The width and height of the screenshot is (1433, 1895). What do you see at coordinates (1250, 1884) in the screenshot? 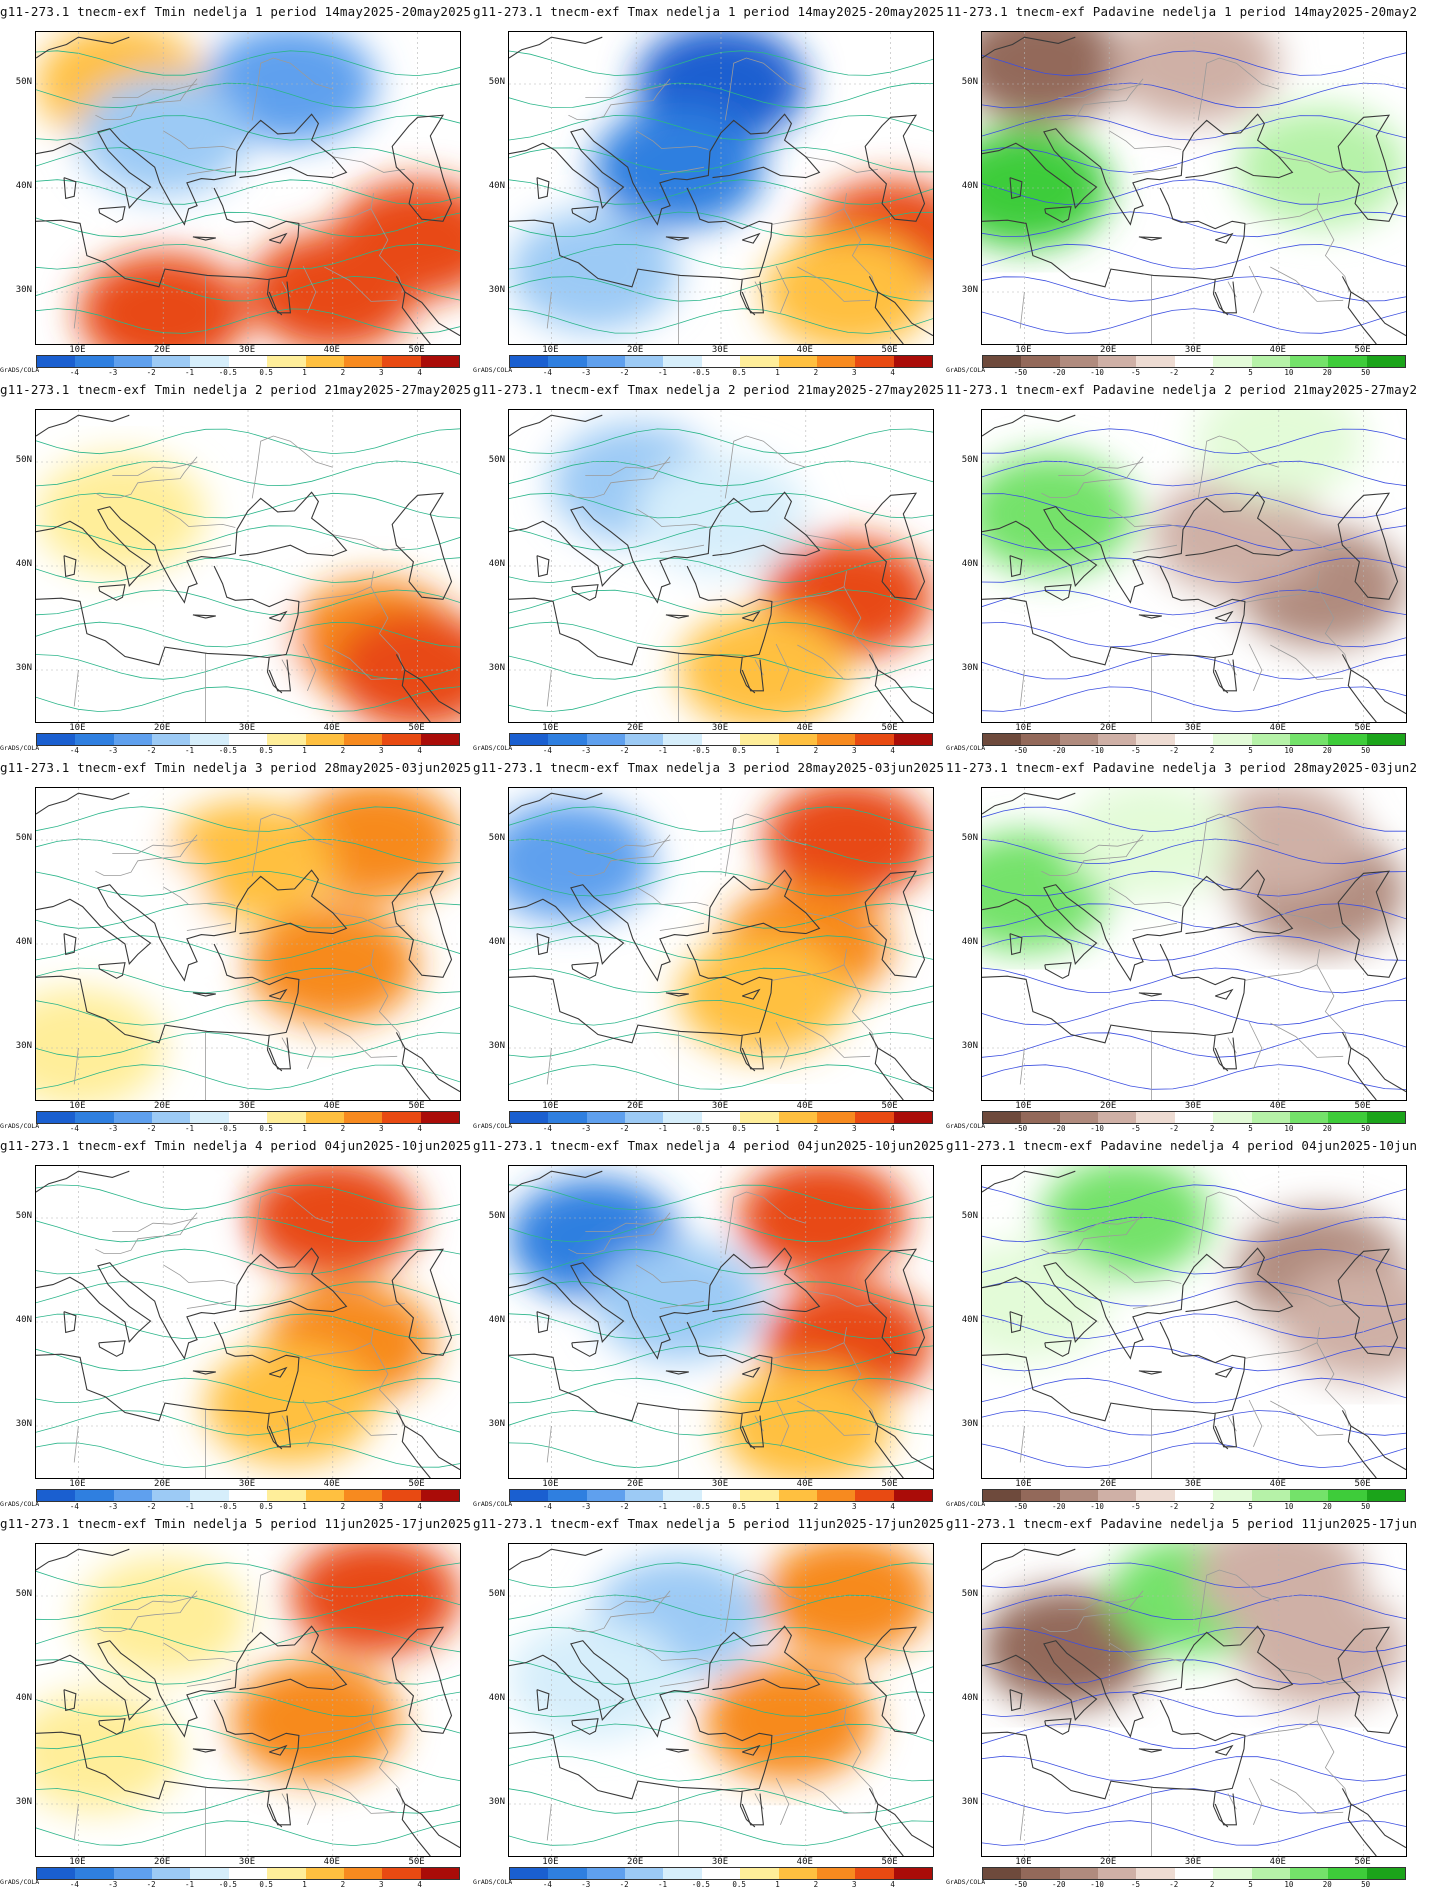
I see `colorbar-label: 5` at bounding box center [1250, 1884].